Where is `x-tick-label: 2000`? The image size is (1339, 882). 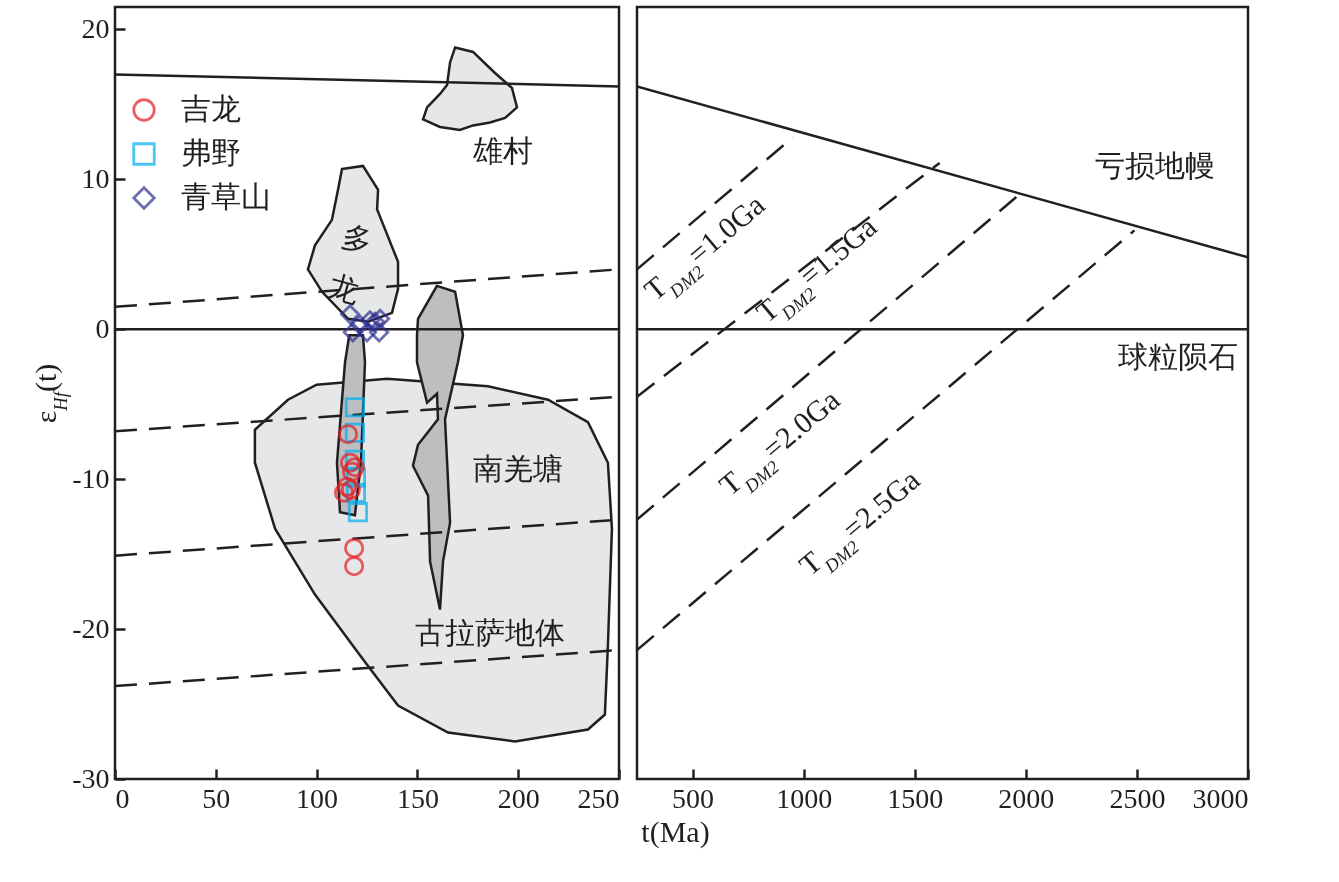
x-tick-label: 2000 is located at coordinates (1026, 798).